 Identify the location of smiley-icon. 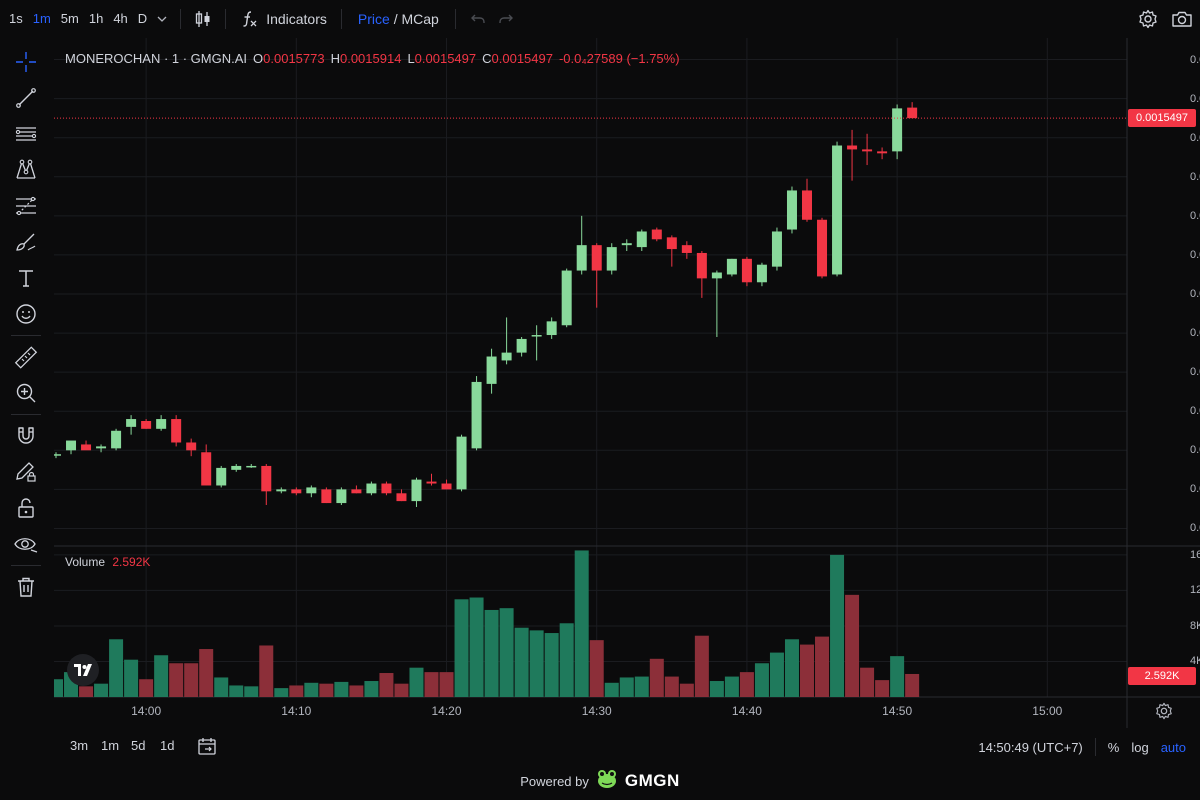
(26, 314).